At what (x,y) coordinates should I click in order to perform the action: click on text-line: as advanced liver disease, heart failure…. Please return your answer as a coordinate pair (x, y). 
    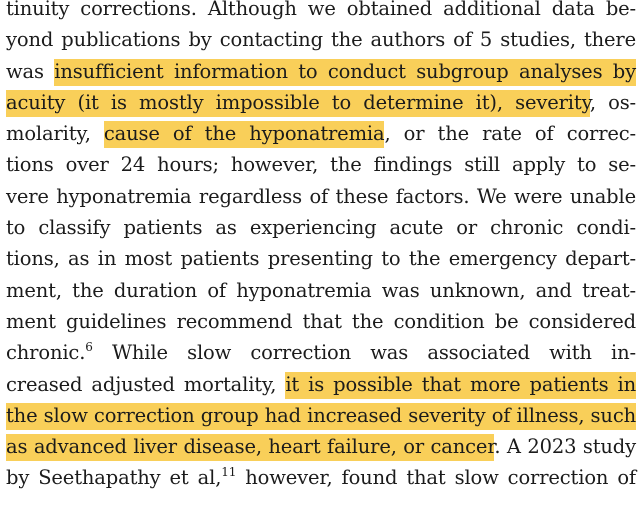
    Looking at the image, I should click on (321, 446).